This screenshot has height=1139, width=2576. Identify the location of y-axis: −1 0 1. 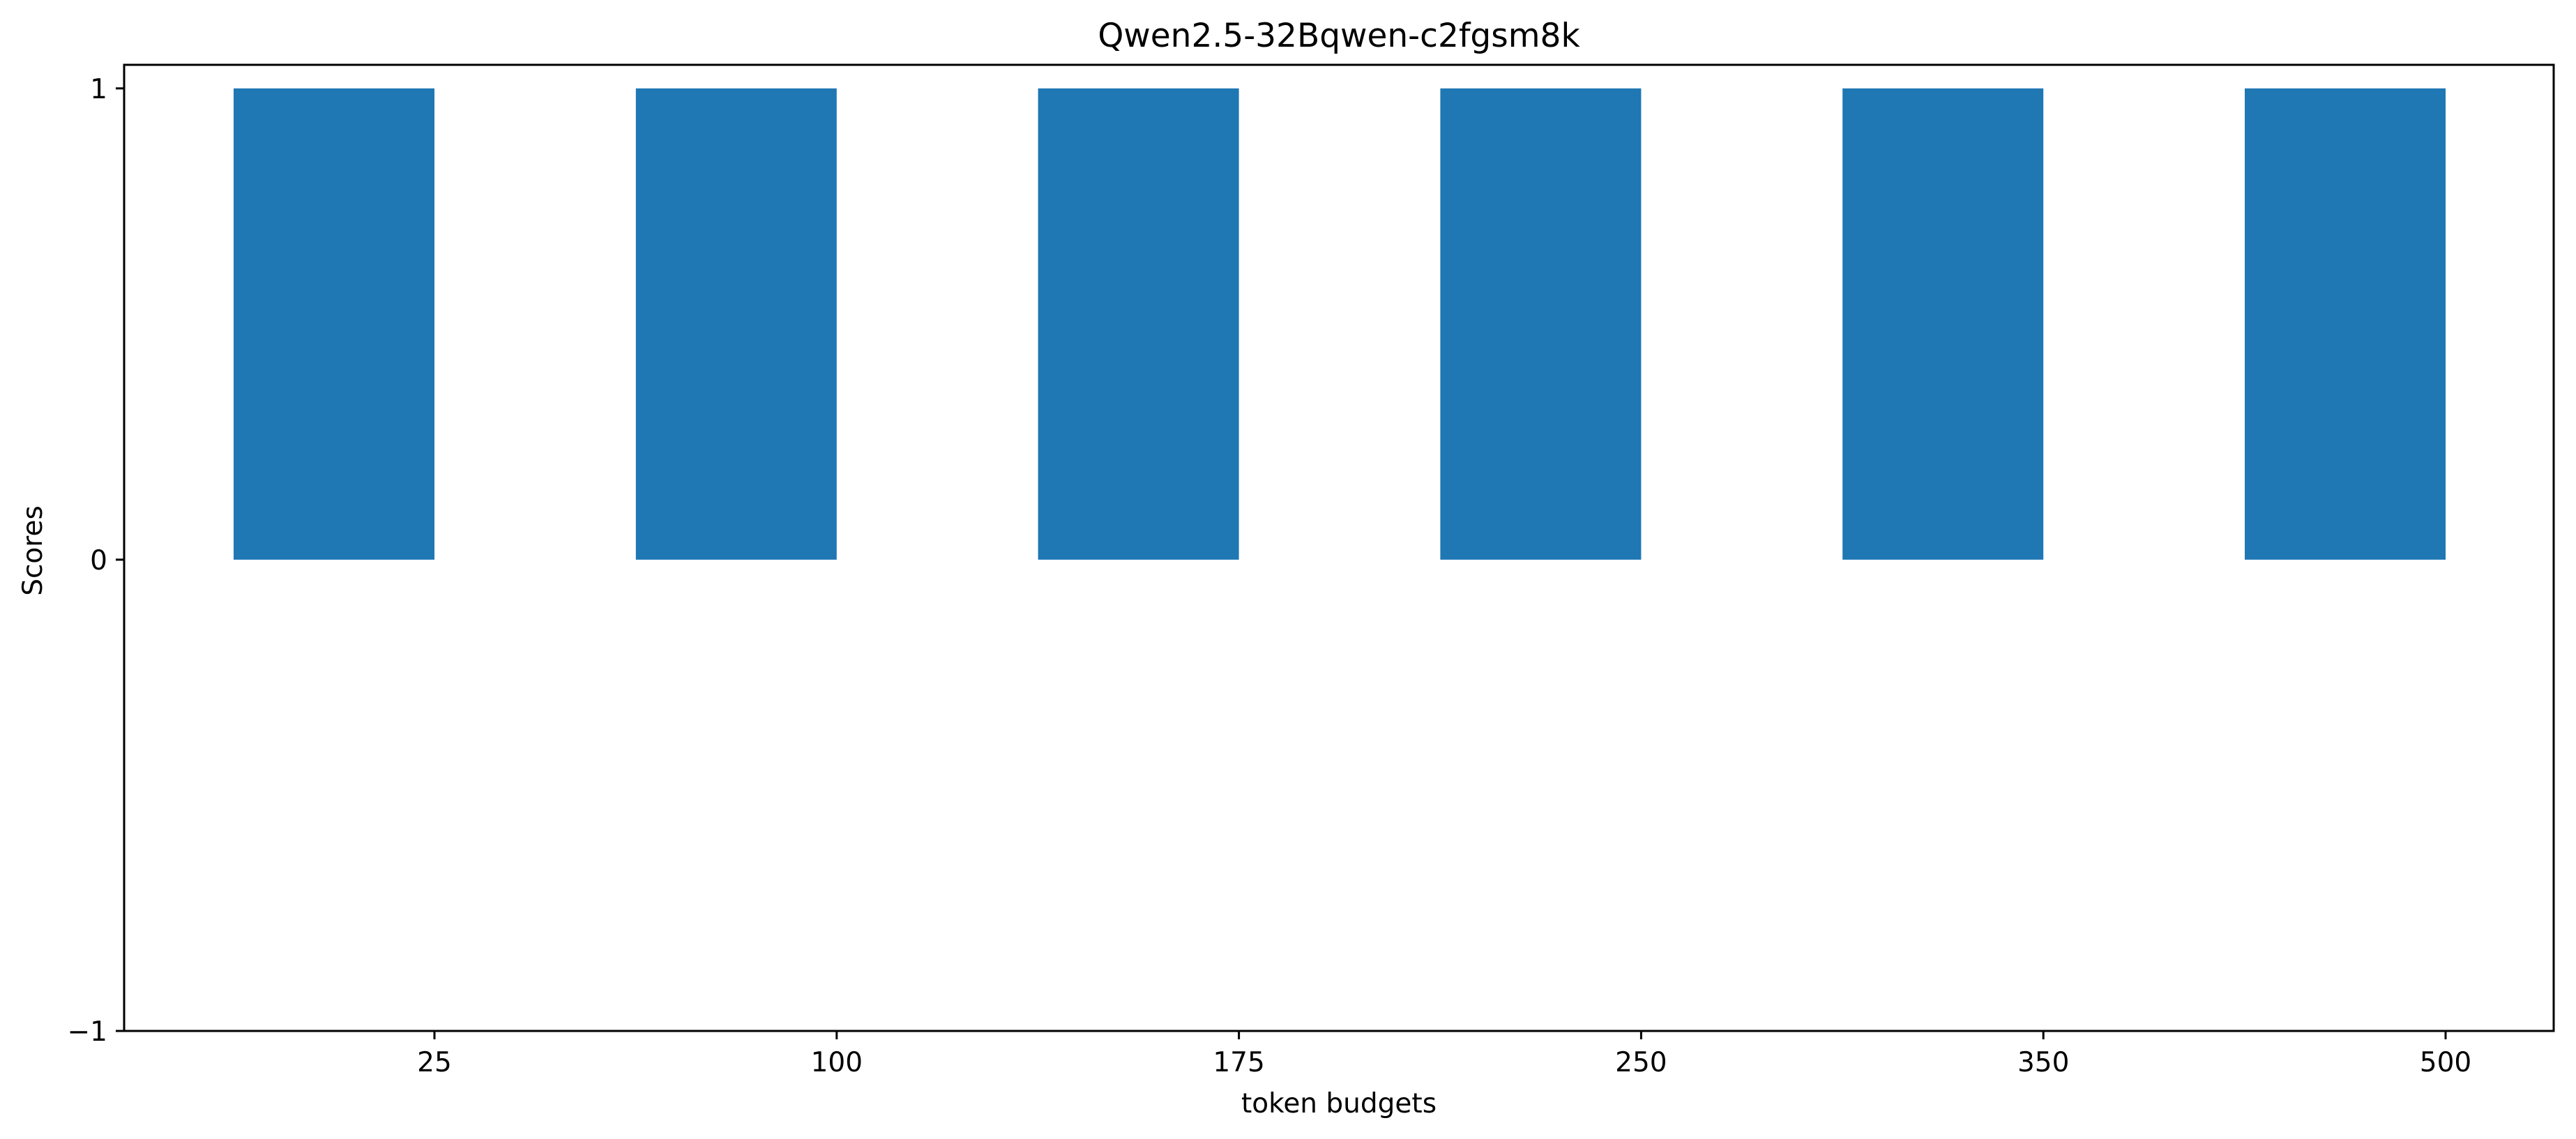
(96, 561).